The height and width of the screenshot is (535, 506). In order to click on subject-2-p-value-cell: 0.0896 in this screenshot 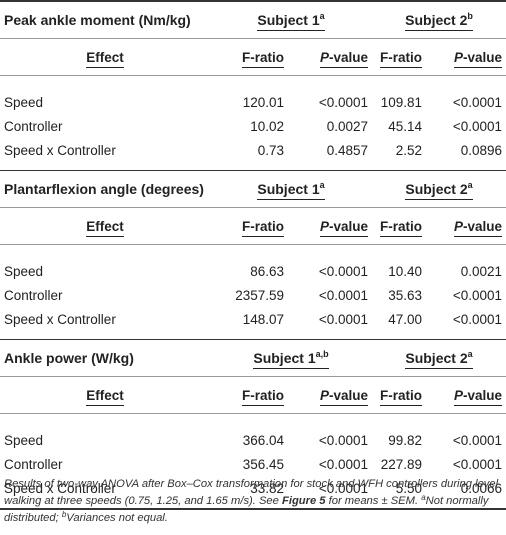, I will do `click(481, 150)`.